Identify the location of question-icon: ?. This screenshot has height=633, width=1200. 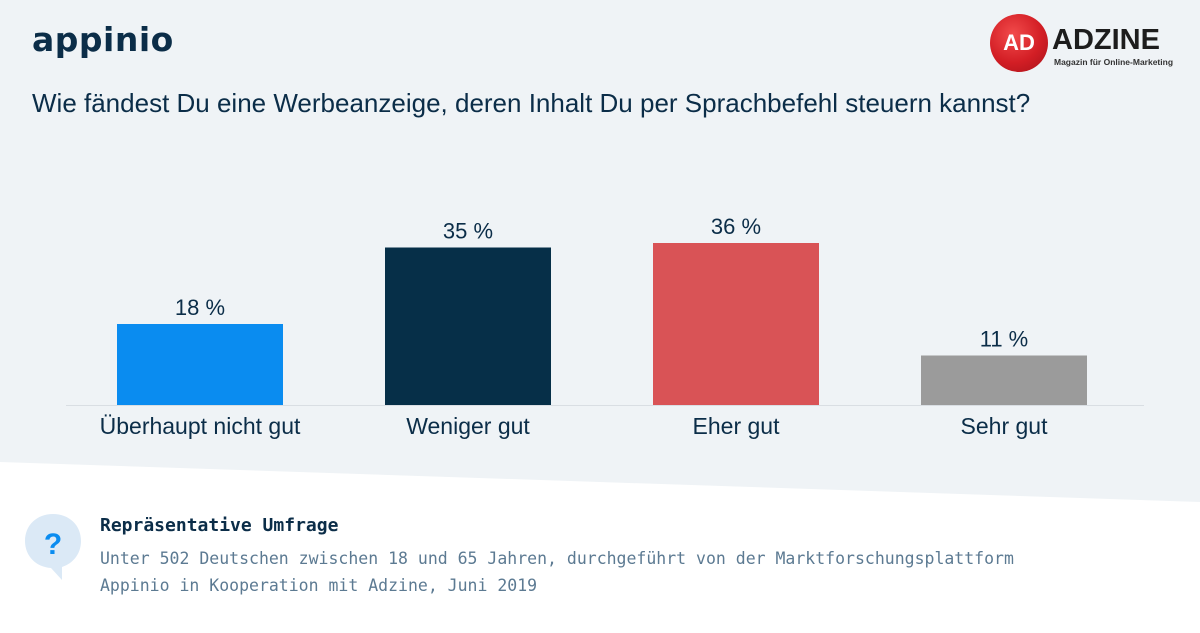
(53, 547).